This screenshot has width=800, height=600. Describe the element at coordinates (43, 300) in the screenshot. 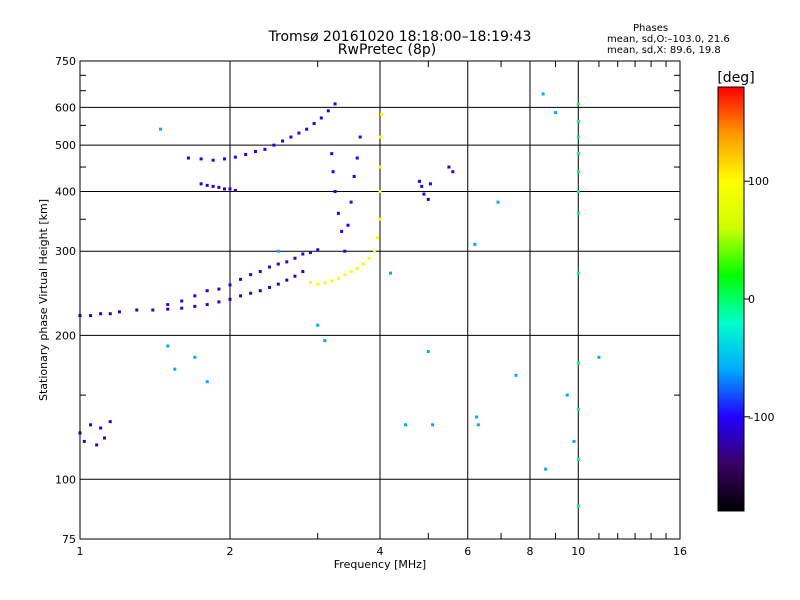

I see `y-axis-label: Stationary phase Virtual Height [km]` at that location.